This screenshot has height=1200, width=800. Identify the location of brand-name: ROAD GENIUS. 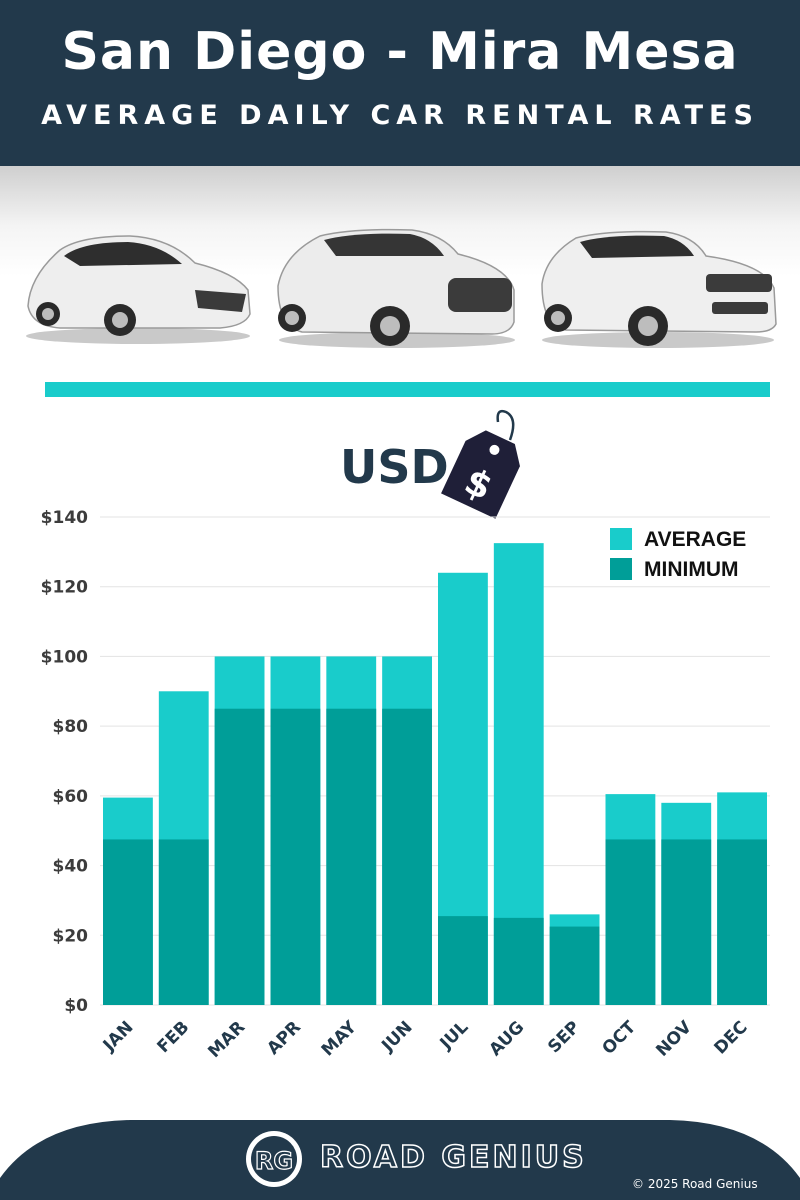
(453, 1157).